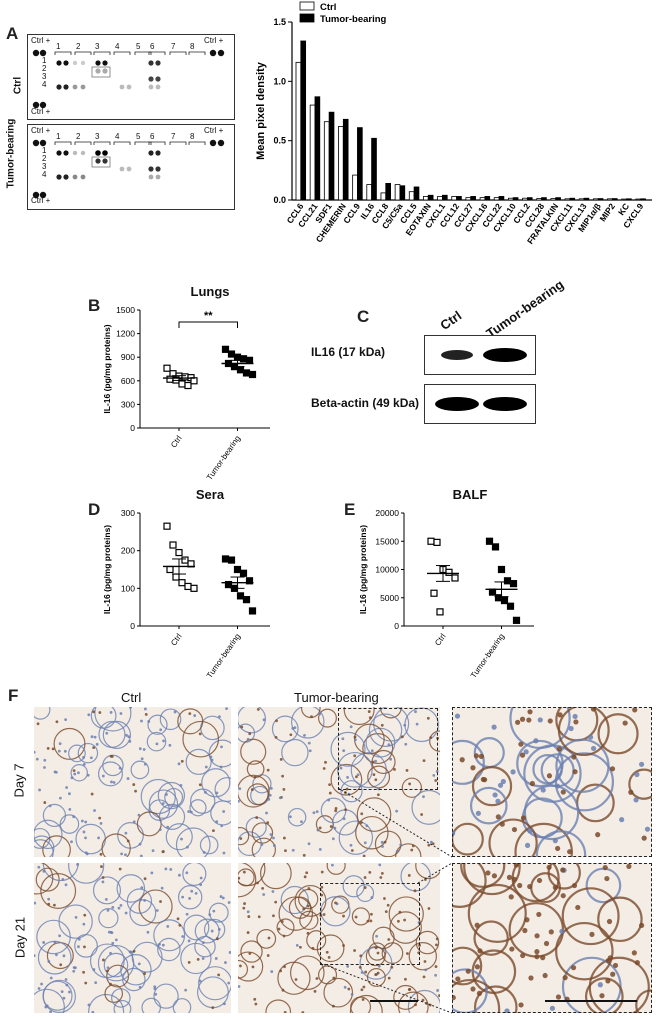 This screenshot has height=1017, width=656. I want to click on array-row-numbers-tumor: 1 2 3 4, so click(44, 163).